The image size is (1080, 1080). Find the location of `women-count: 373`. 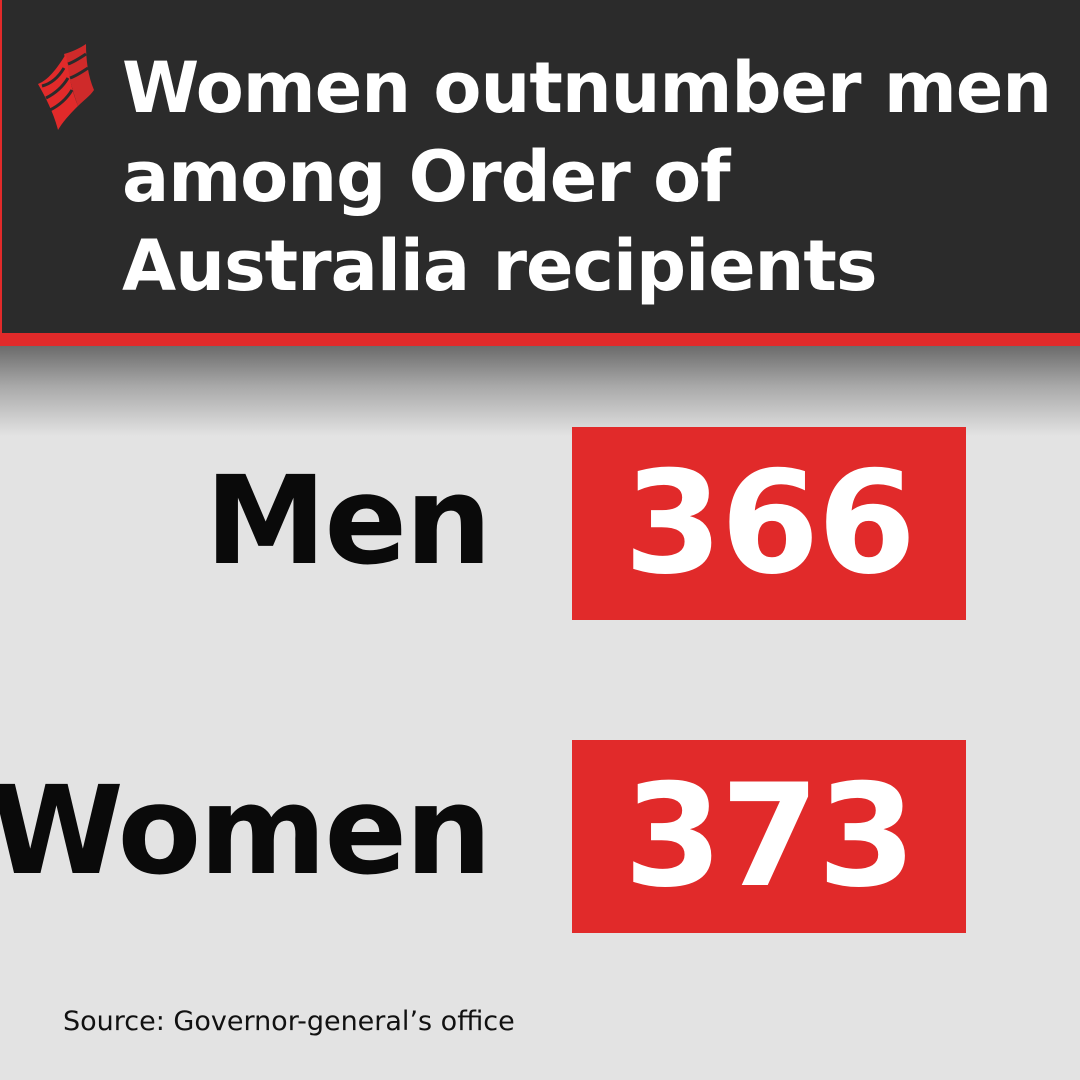

women-count: 373 is located at coordinates (769, 836).